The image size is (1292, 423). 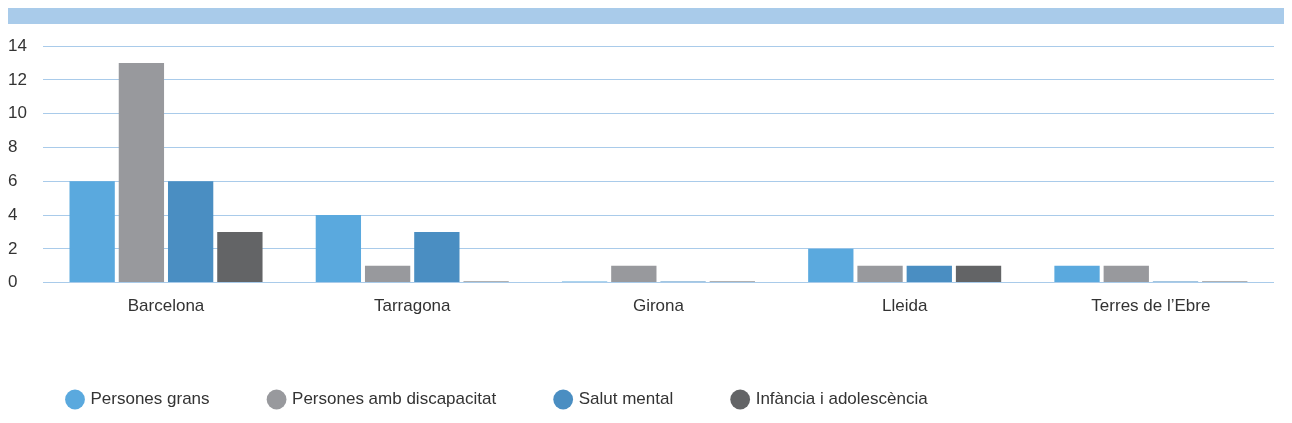 What do you see at coordinates (150, 399) in the screenshot?
I see `legend-label: Persones grans` at bounding box center [150, 399].